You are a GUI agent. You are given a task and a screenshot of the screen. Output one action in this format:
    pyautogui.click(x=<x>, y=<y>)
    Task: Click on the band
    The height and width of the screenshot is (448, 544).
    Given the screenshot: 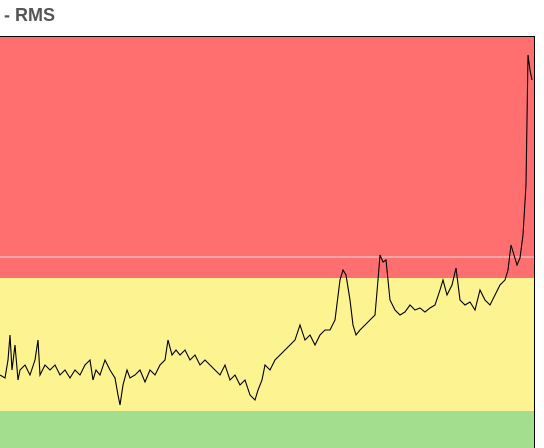 What is the action you would take?
    pyautogui.click(x=267, y=429)
    